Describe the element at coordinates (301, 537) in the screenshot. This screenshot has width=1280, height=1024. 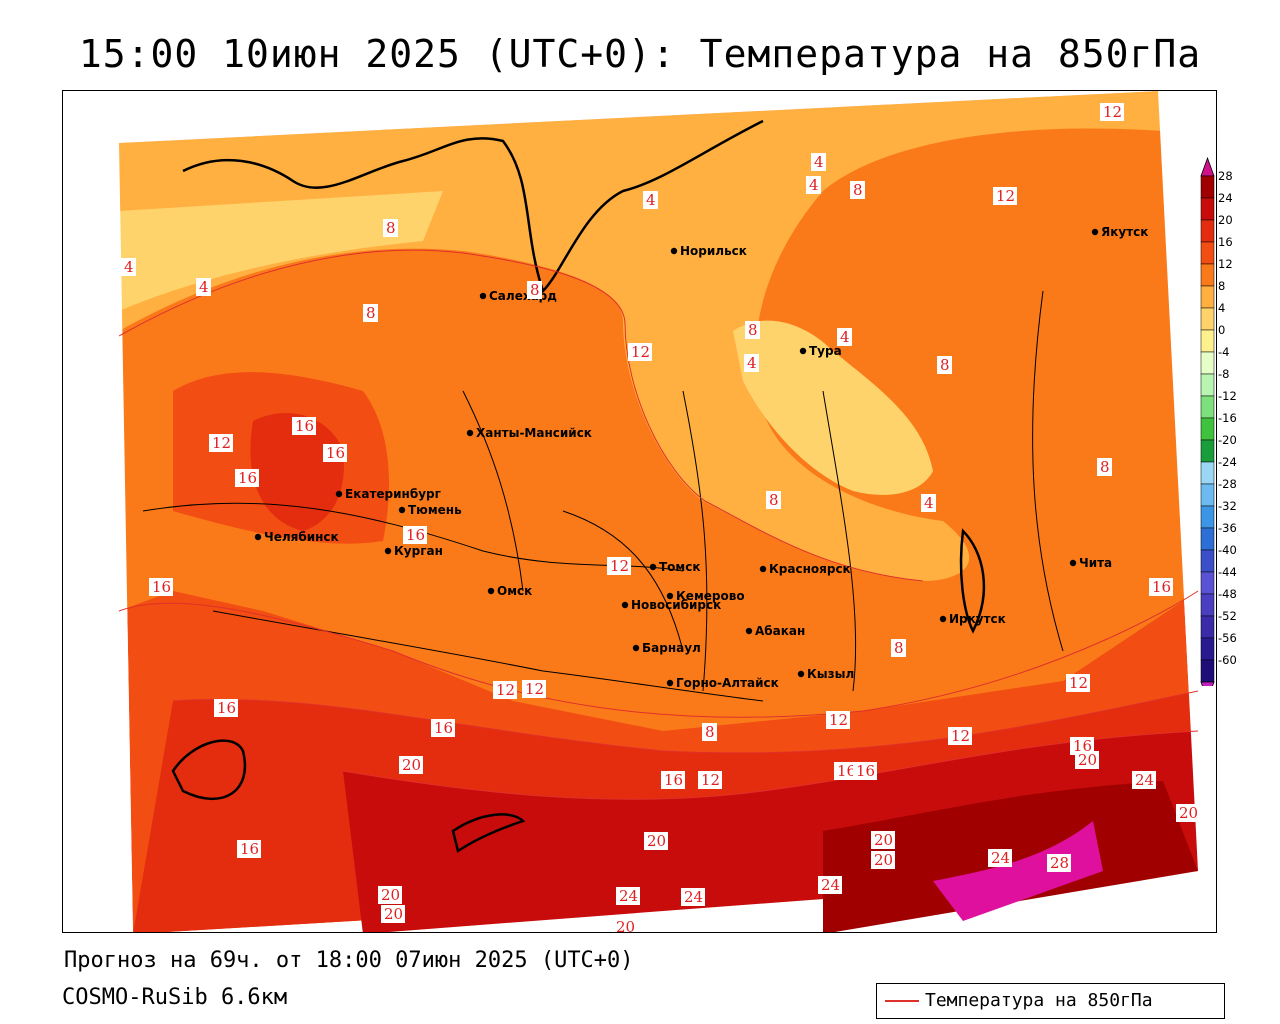
I see `city-label: Челябинск` at that location.